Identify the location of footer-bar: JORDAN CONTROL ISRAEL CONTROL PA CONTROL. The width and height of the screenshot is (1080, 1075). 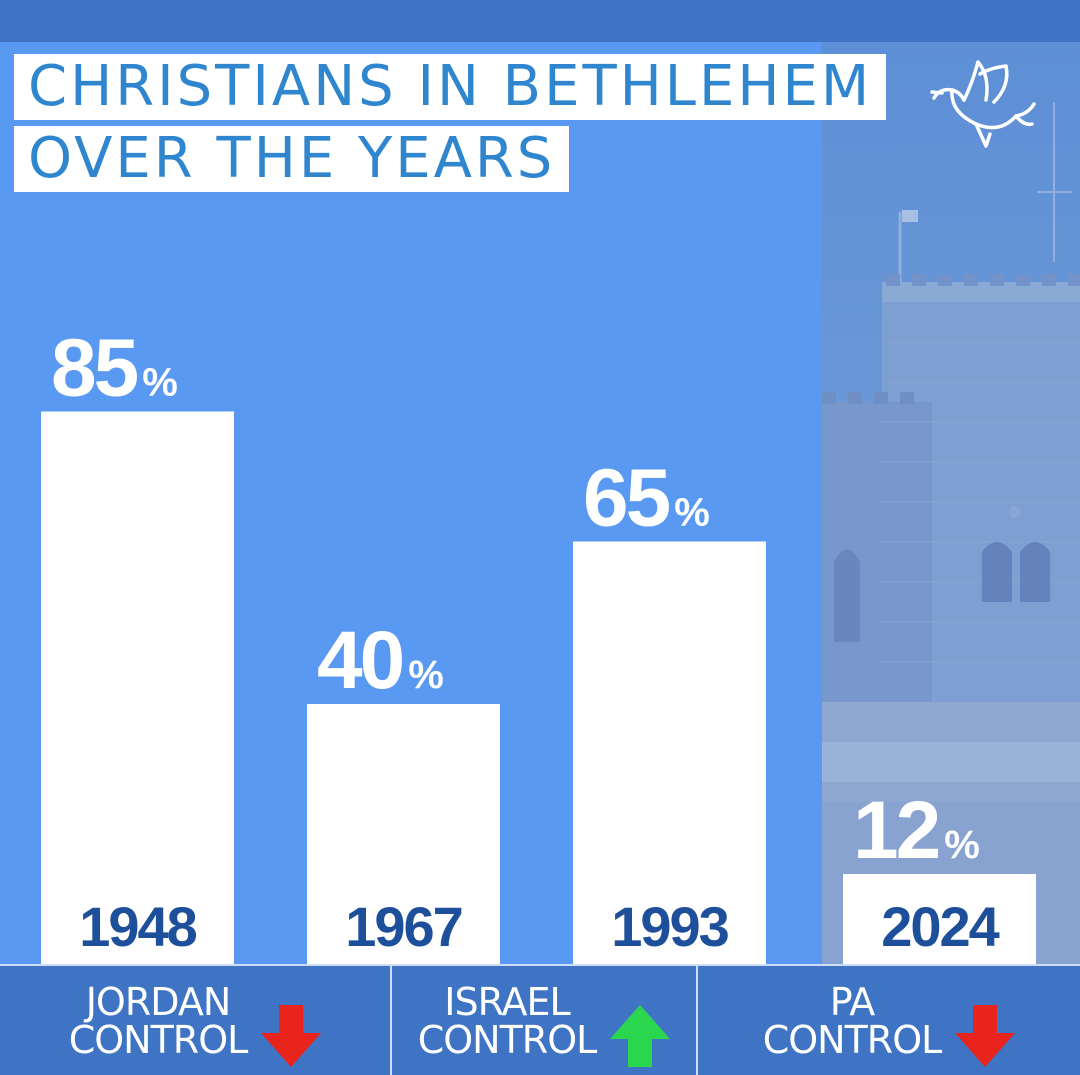
(540, 1019).